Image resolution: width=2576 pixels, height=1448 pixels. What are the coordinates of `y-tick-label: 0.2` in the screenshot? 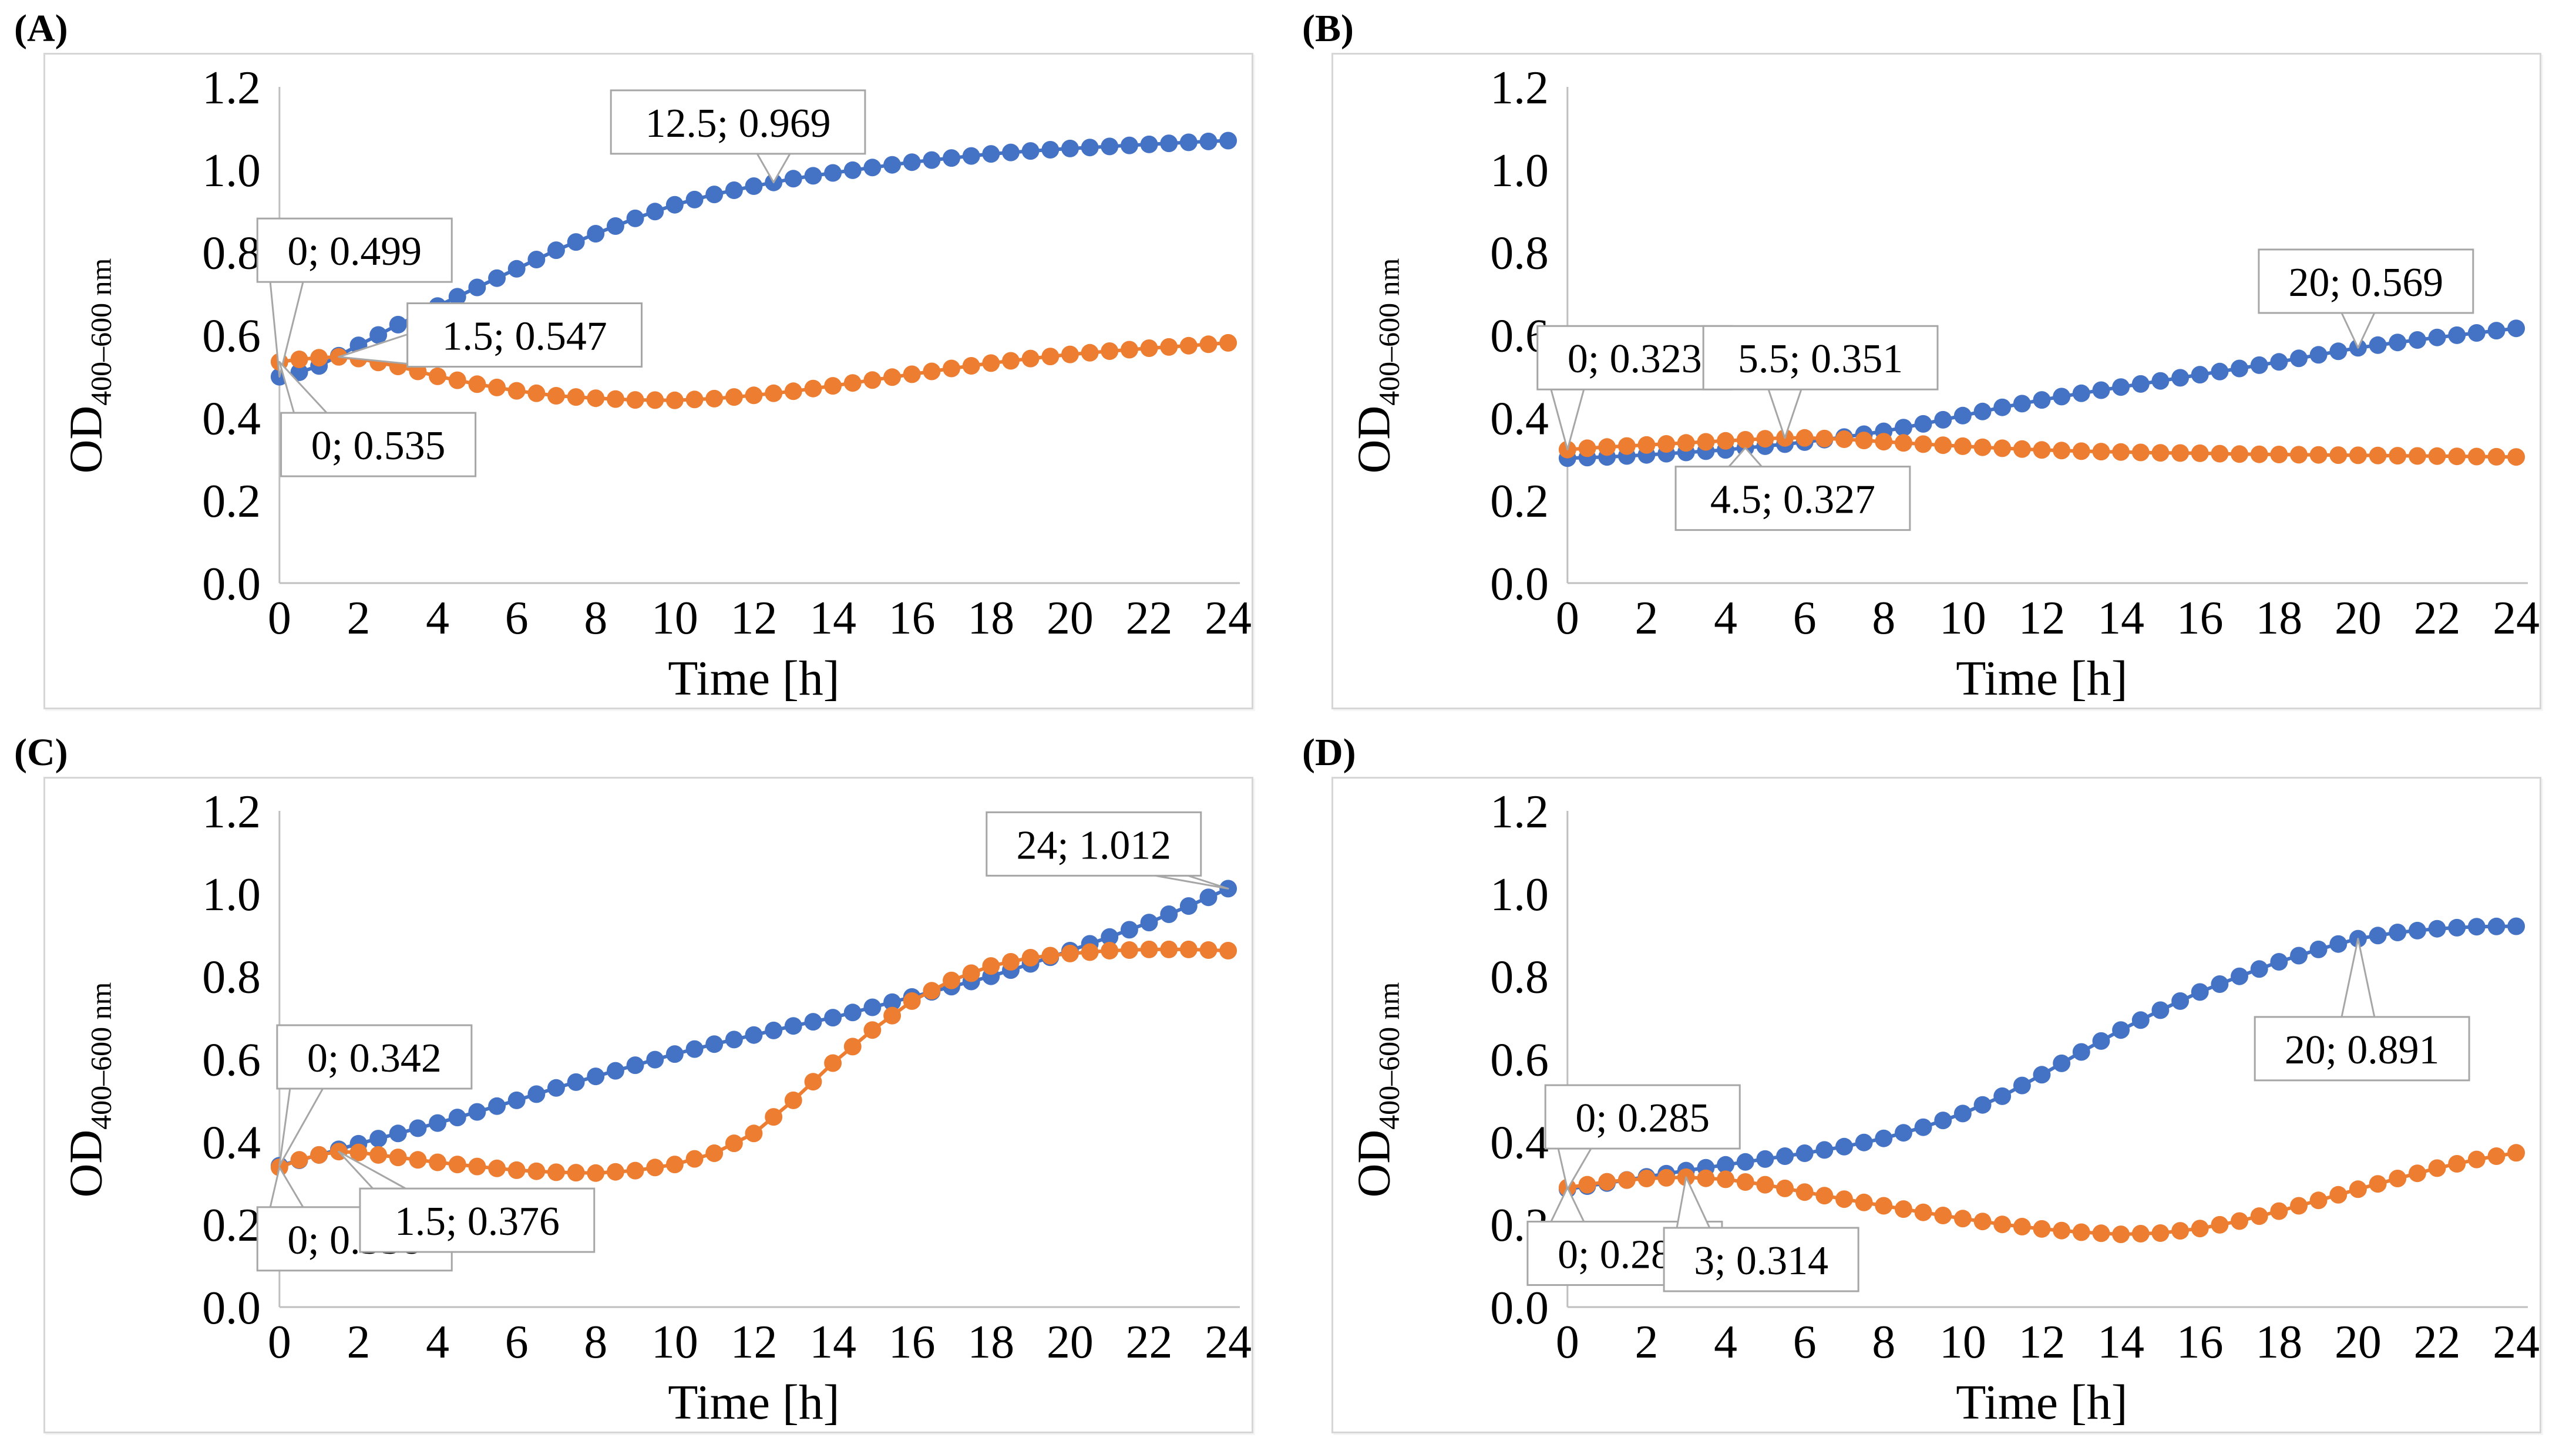 It's located at (231, 501).